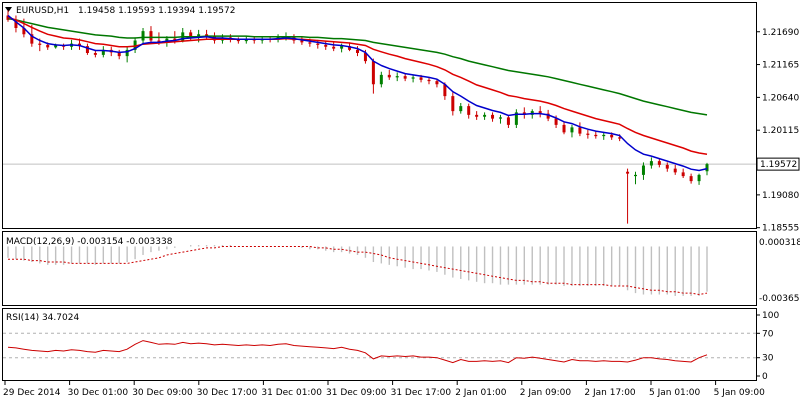 This screenshot has width=800, height=404. I want to click on time-tick-label: 31 Dec 09:00, so click(356, 393).